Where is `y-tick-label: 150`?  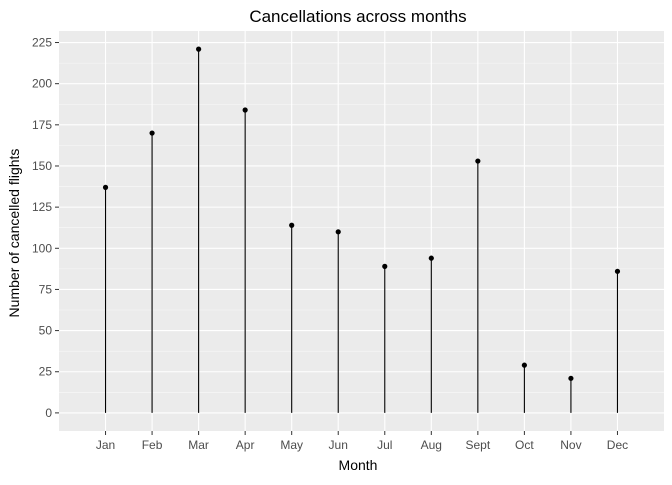
y-tick-label: 150 is located at coordinates (42, 166).